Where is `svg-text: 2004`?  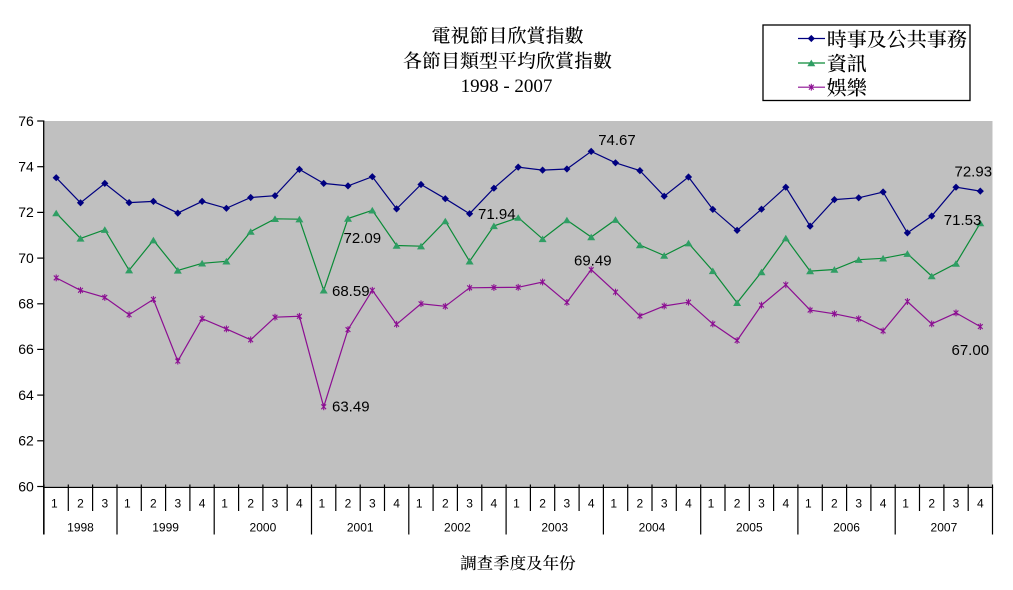 svg-text: 2004 is located at coordinates (652, 527).